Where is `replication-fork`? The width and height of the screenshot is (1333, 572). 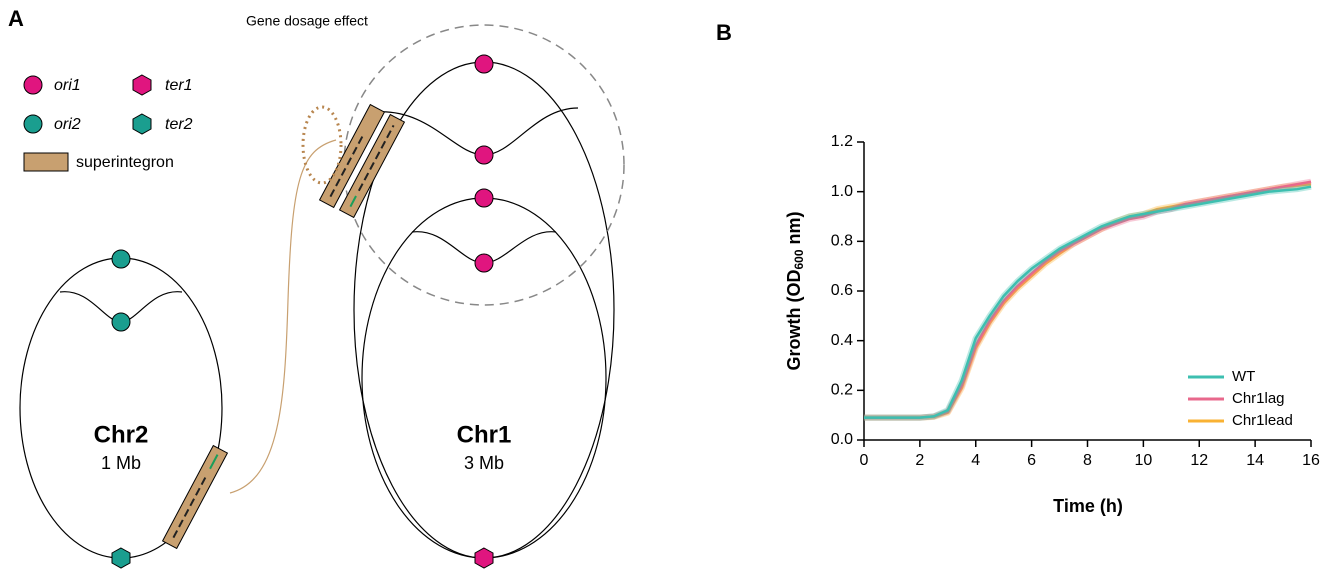 replication-fork is located at coordinates (476, 131).